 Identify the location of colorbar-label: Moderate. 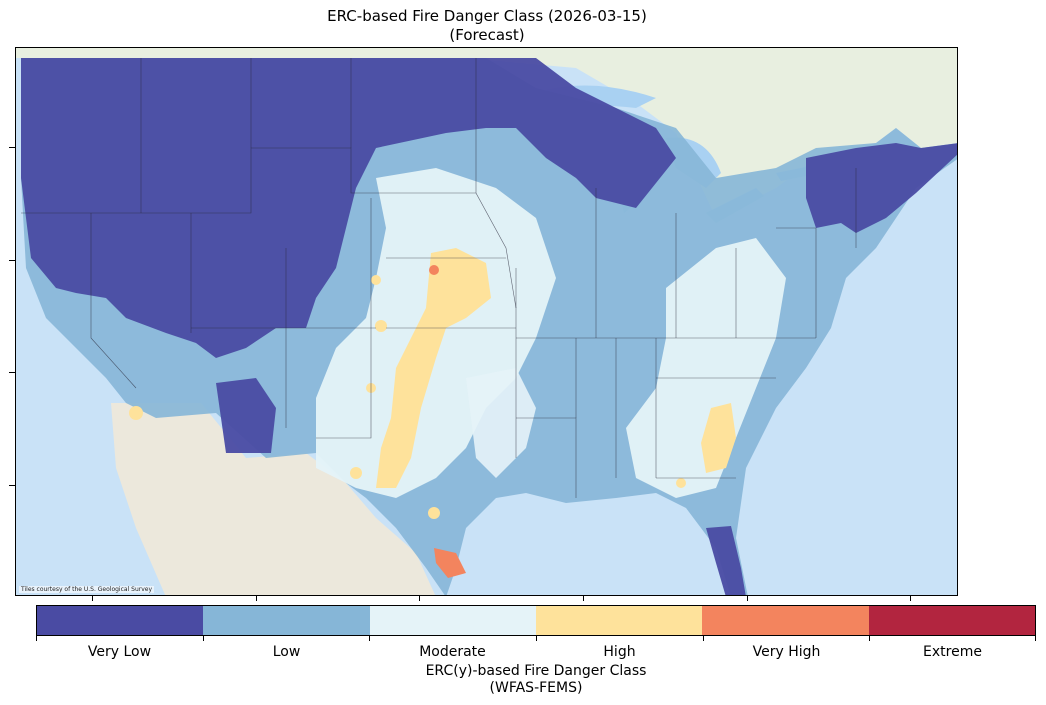
(452, 652).